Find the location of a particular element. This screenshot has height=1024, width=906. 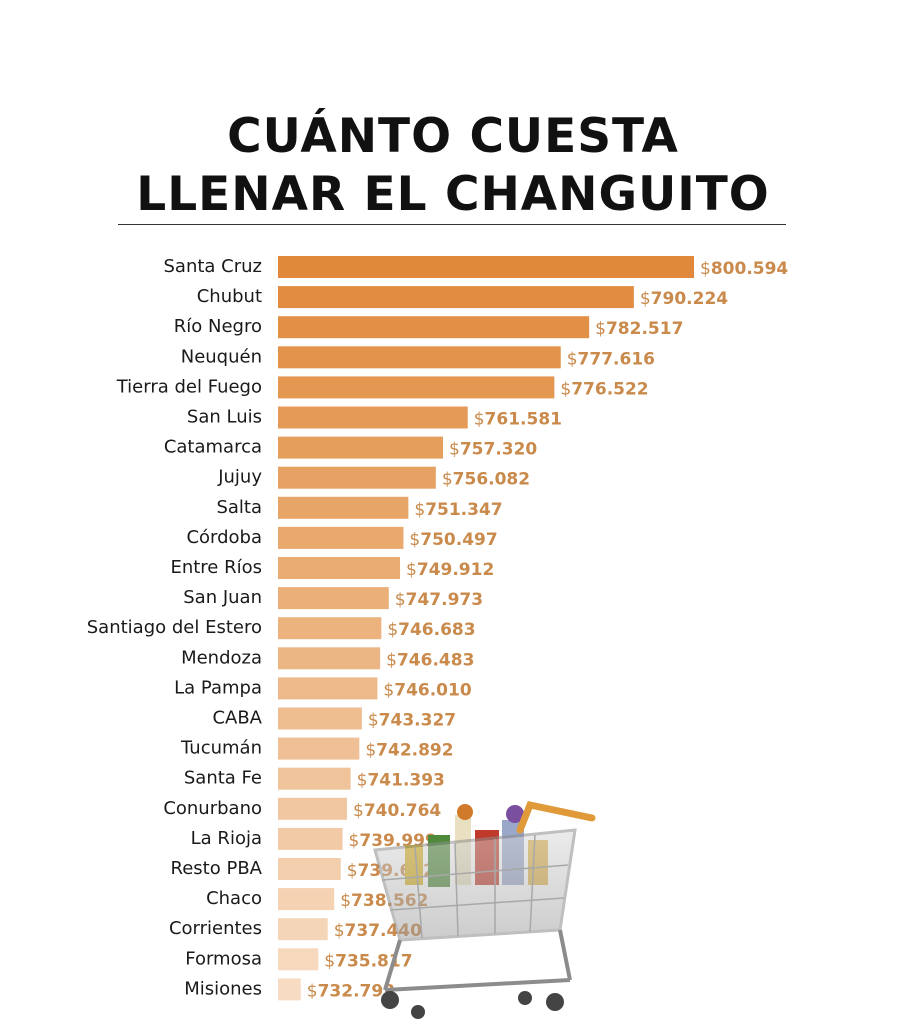

category-label: La Pampa is located at coordinates (218, 687).